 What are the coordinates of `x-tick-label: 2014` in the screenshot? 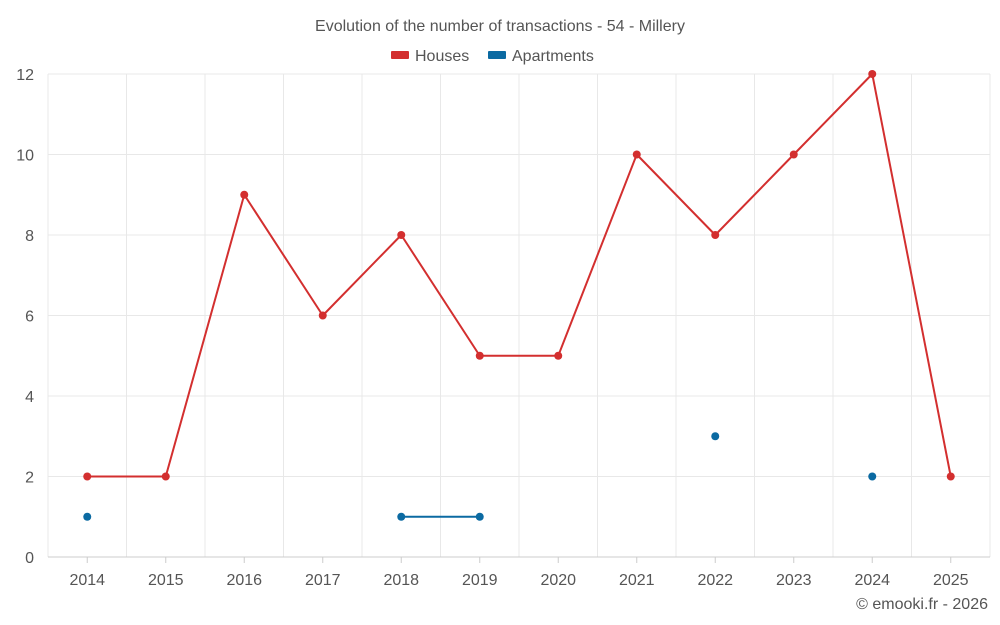 It's located at (87, 580).